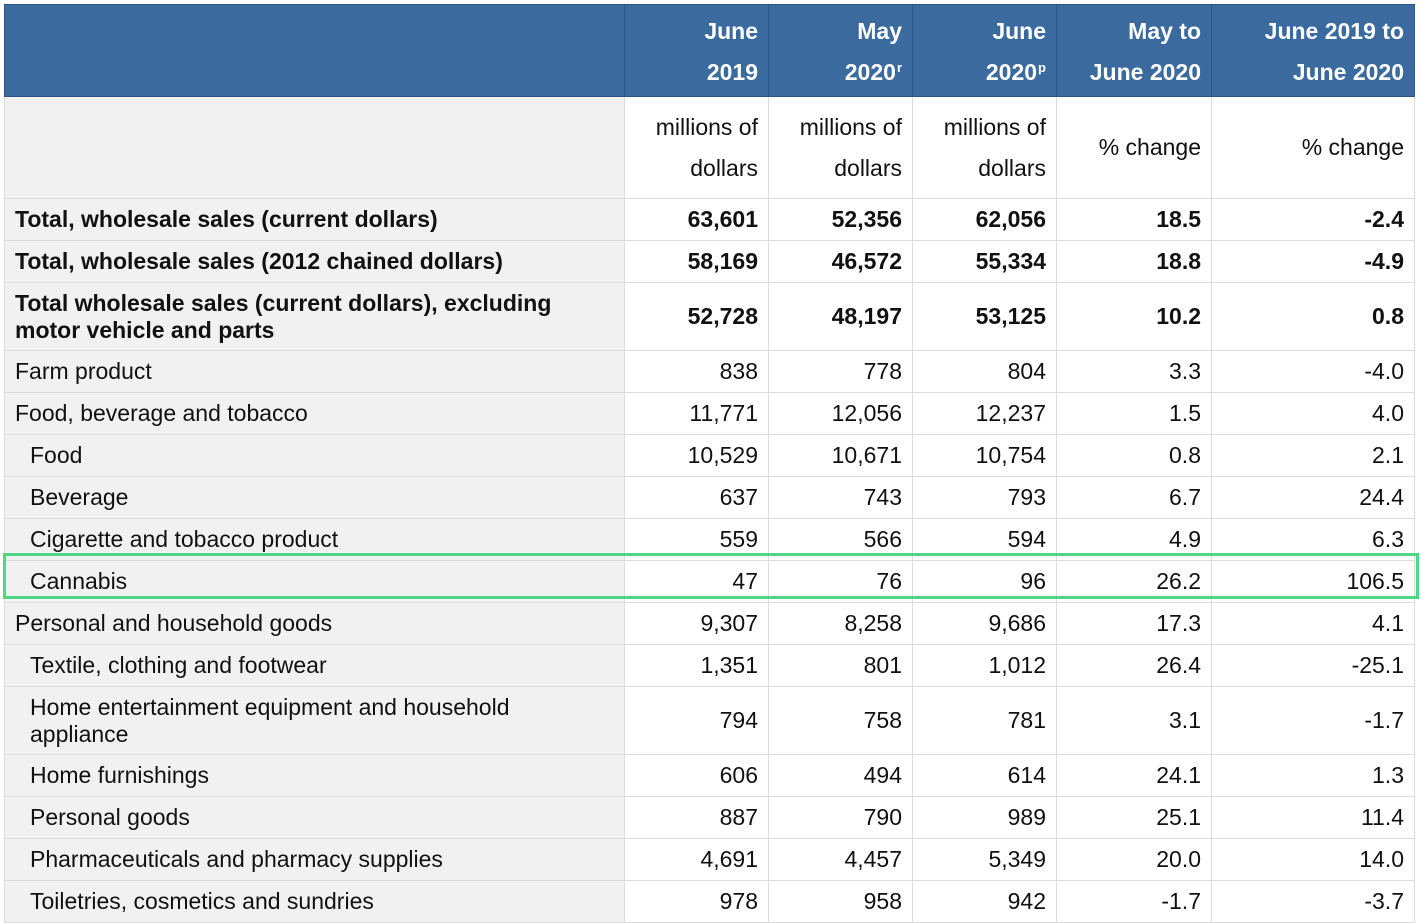 Image resolution: width=1422 pixels, height=923 pixels. I want to click on cell-monthly-change: 20.0, so click(1134, 859).